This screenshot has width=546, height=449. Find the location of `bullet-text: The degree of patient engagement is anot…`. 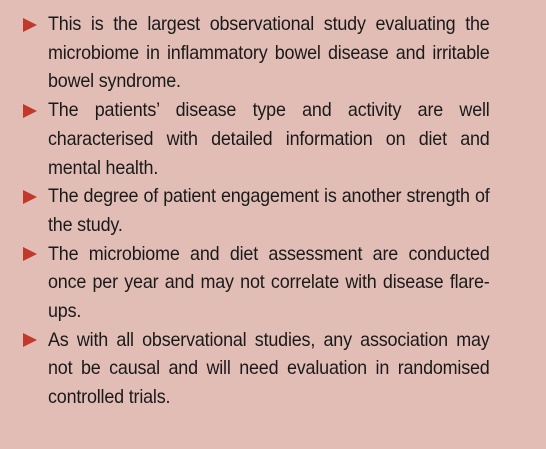

bullet-text: The degree of patient engagement is anot… is located at coordinates (269, 210).